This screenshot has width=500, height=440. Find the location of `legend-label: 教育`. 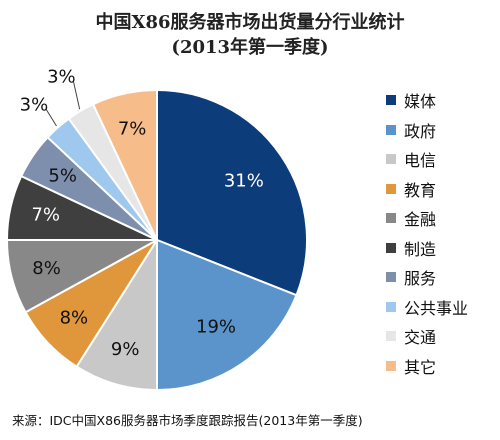

legend-label: 教育 is located at coordinates (420, 190).